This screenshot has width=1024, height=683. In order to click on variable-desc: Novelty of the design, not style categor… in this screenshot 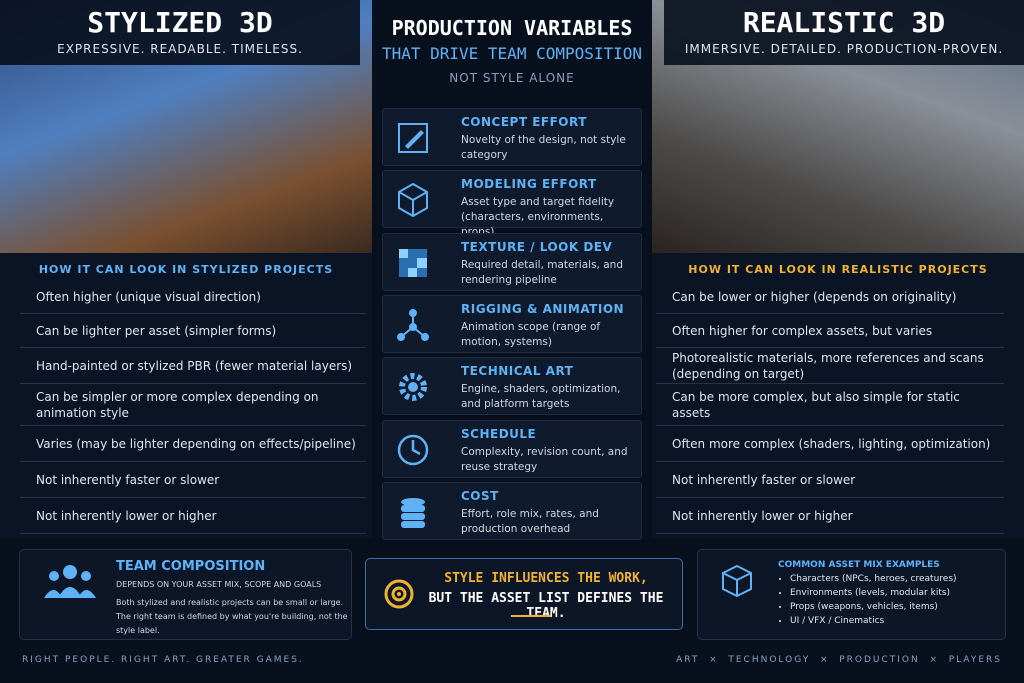, I will do `click(543, 147)`.